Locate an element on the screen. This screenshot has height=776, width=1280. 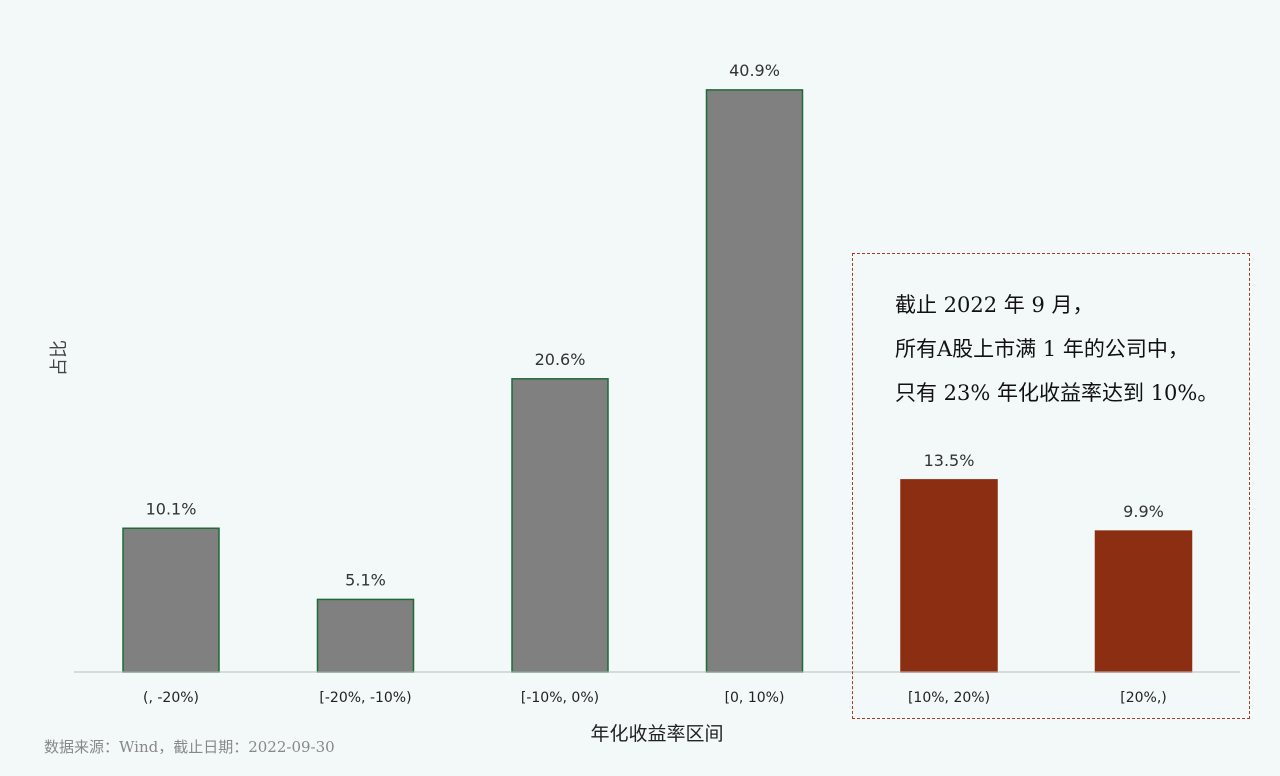
x-tick-label-5: [20%,) is located at coordinates (1143, 698).